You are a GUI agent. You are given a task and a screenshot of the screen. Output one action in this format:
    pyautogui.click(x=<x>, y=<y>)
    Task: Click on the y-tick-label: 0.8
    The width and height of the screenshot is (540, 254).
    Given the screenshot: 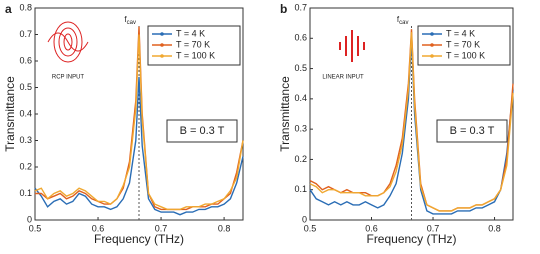 What is the action you would take?
    pyautogui.click(x=25, y=7)
    